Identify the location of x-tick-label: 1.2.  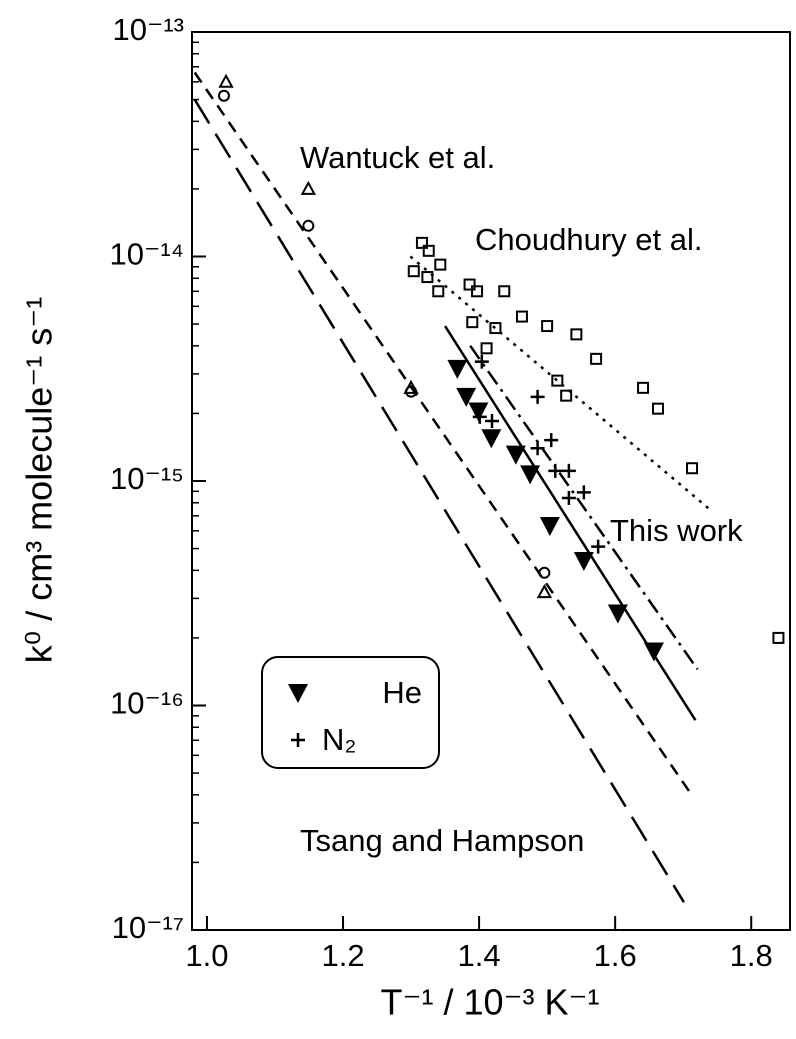
(342, 955).